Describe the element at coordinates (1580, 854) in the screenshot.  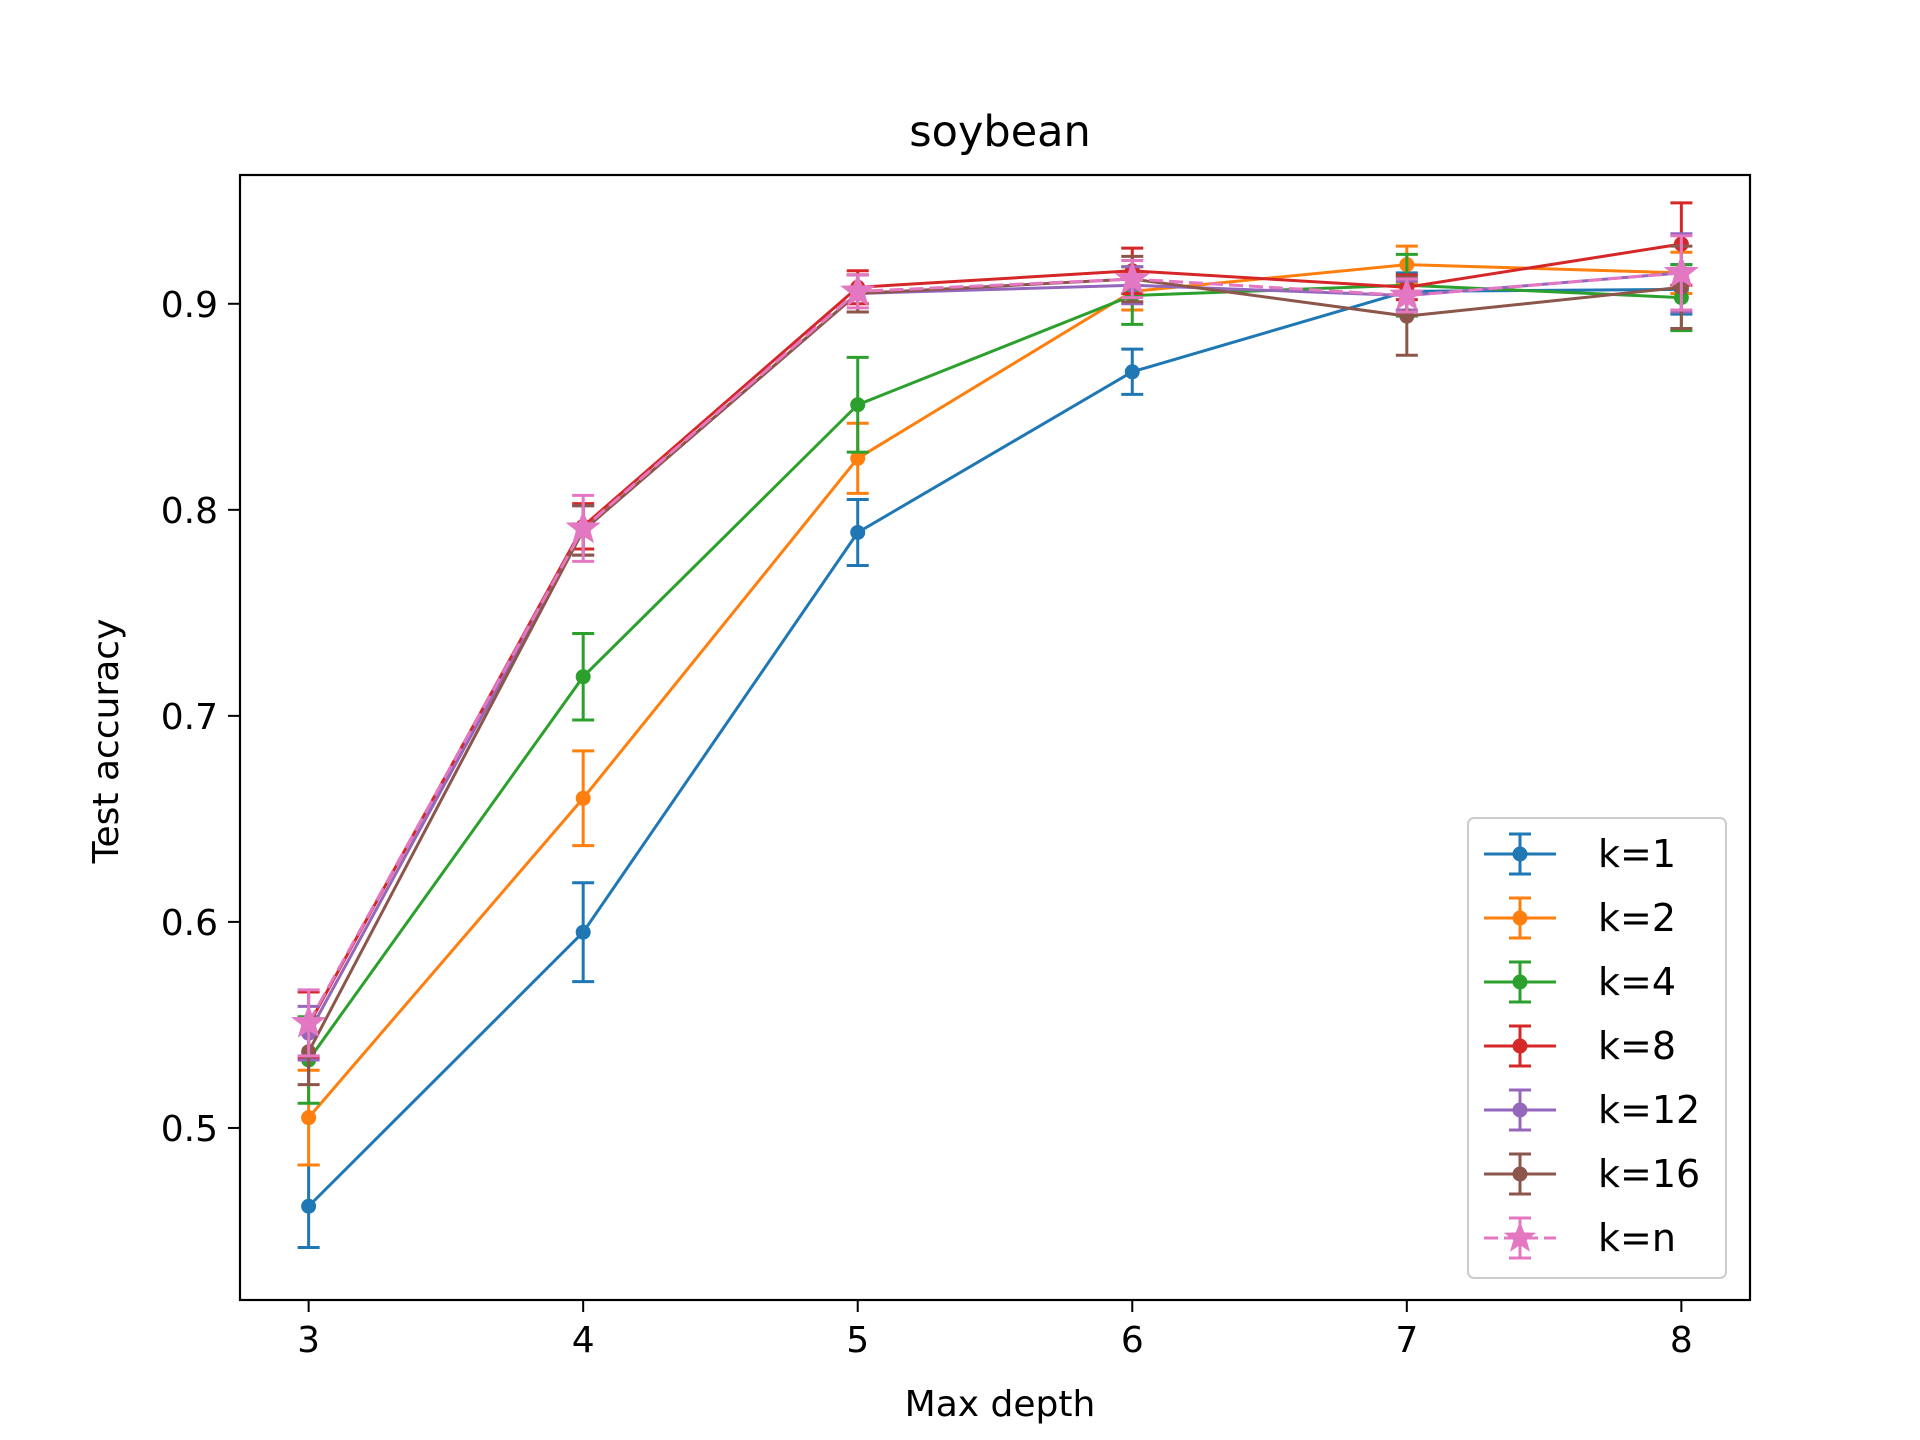
I see `legend-item: k=1` at that location.